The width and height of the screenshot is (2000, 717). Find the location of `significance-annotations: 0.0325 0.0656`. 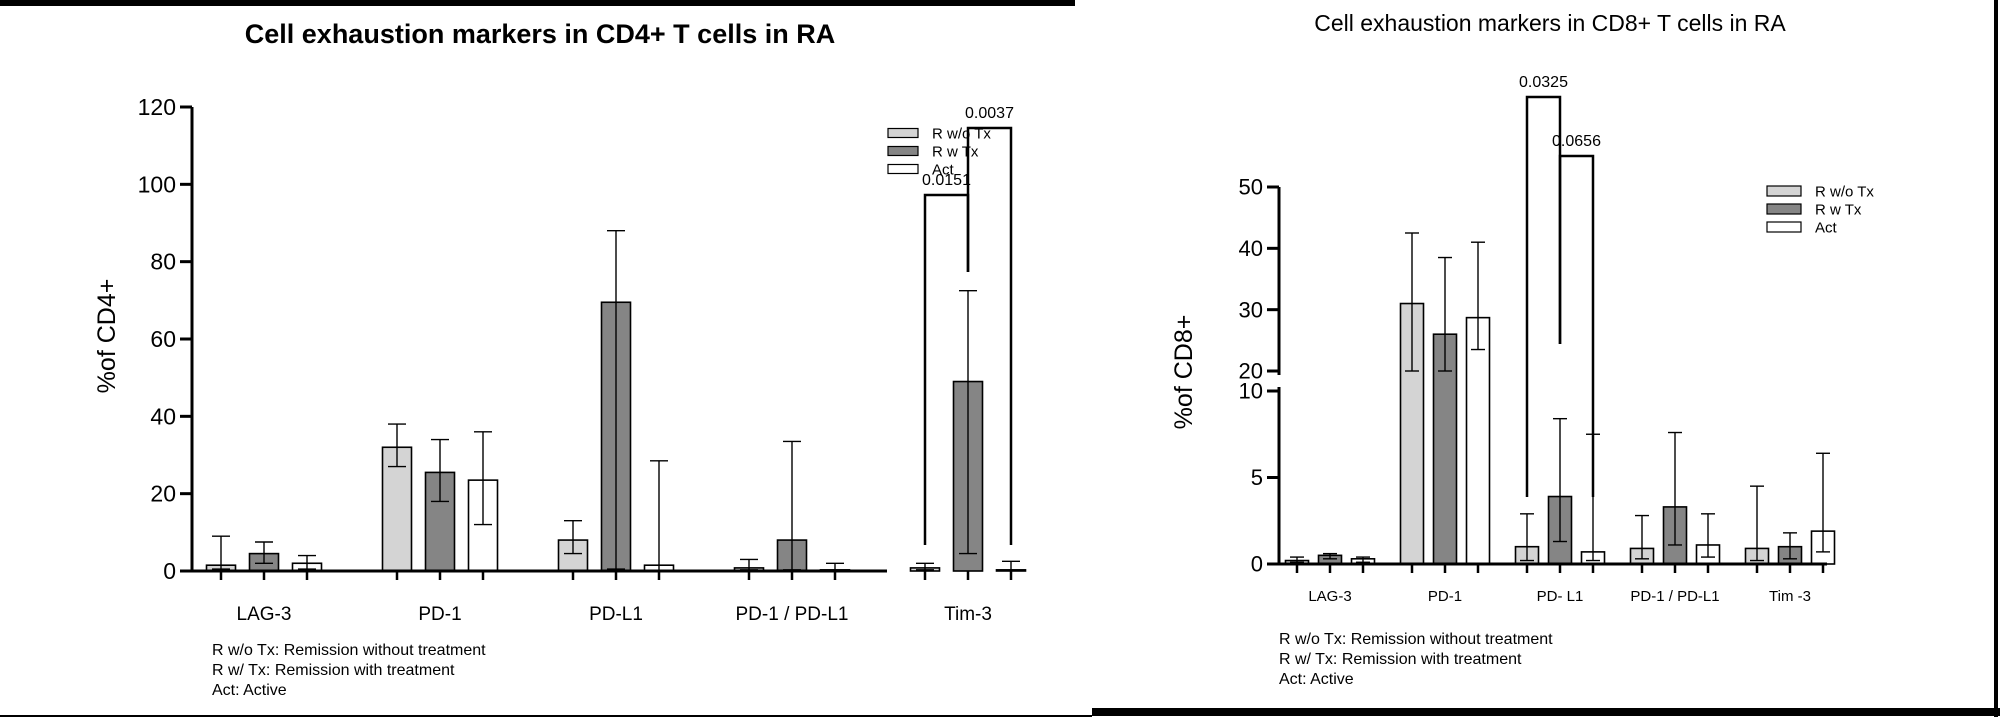

significance-annotations: 0.0325 0.0656 is located at coordinates (1560, 285).